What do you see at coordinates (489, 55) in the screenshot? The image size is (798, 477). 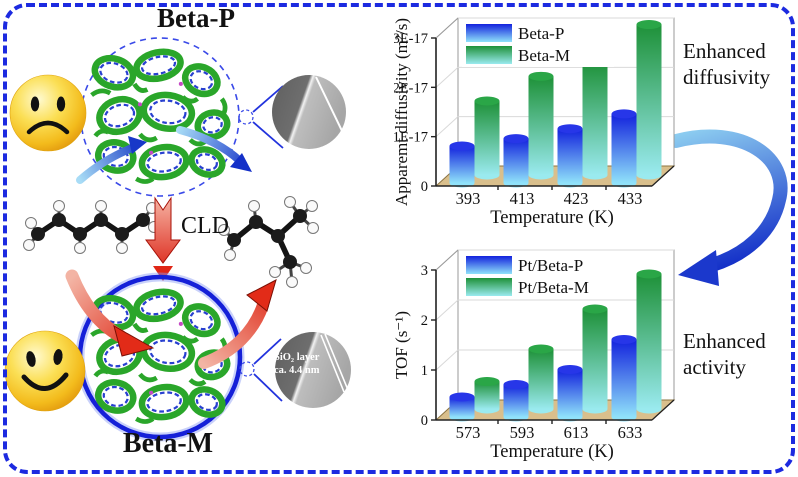 I see `legend-swatch-Beta-M` at bounding box center [489, 55].